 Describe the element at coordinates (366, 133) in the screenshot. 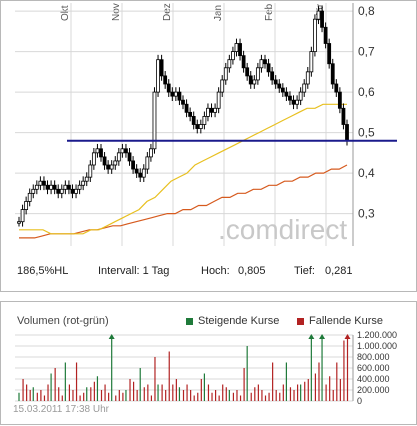

I see `price-axis-label: 0,5` at that location.